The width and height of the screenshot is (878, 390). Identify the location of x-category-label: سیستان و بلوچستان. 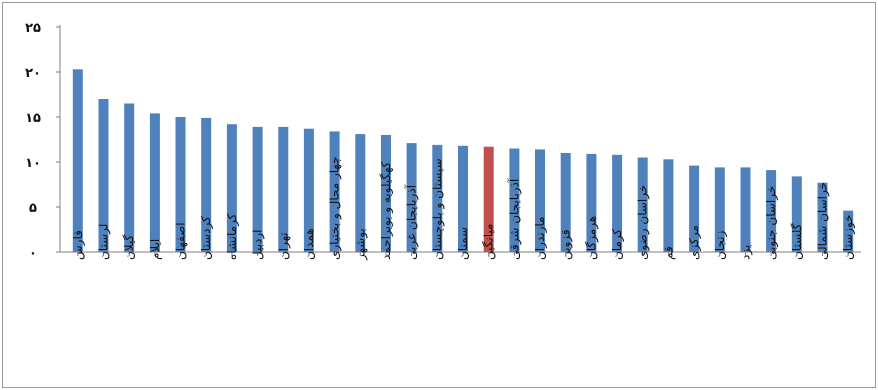
(437, 209).